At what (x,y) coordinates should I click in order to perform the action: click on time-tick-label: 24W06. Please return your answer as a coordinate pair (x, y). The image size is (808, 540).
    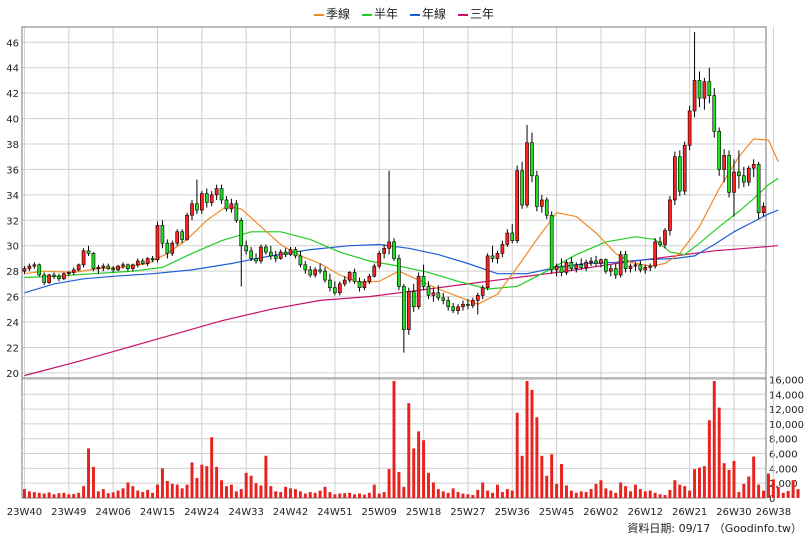
    Looking at the image, I should click on (112, 512).